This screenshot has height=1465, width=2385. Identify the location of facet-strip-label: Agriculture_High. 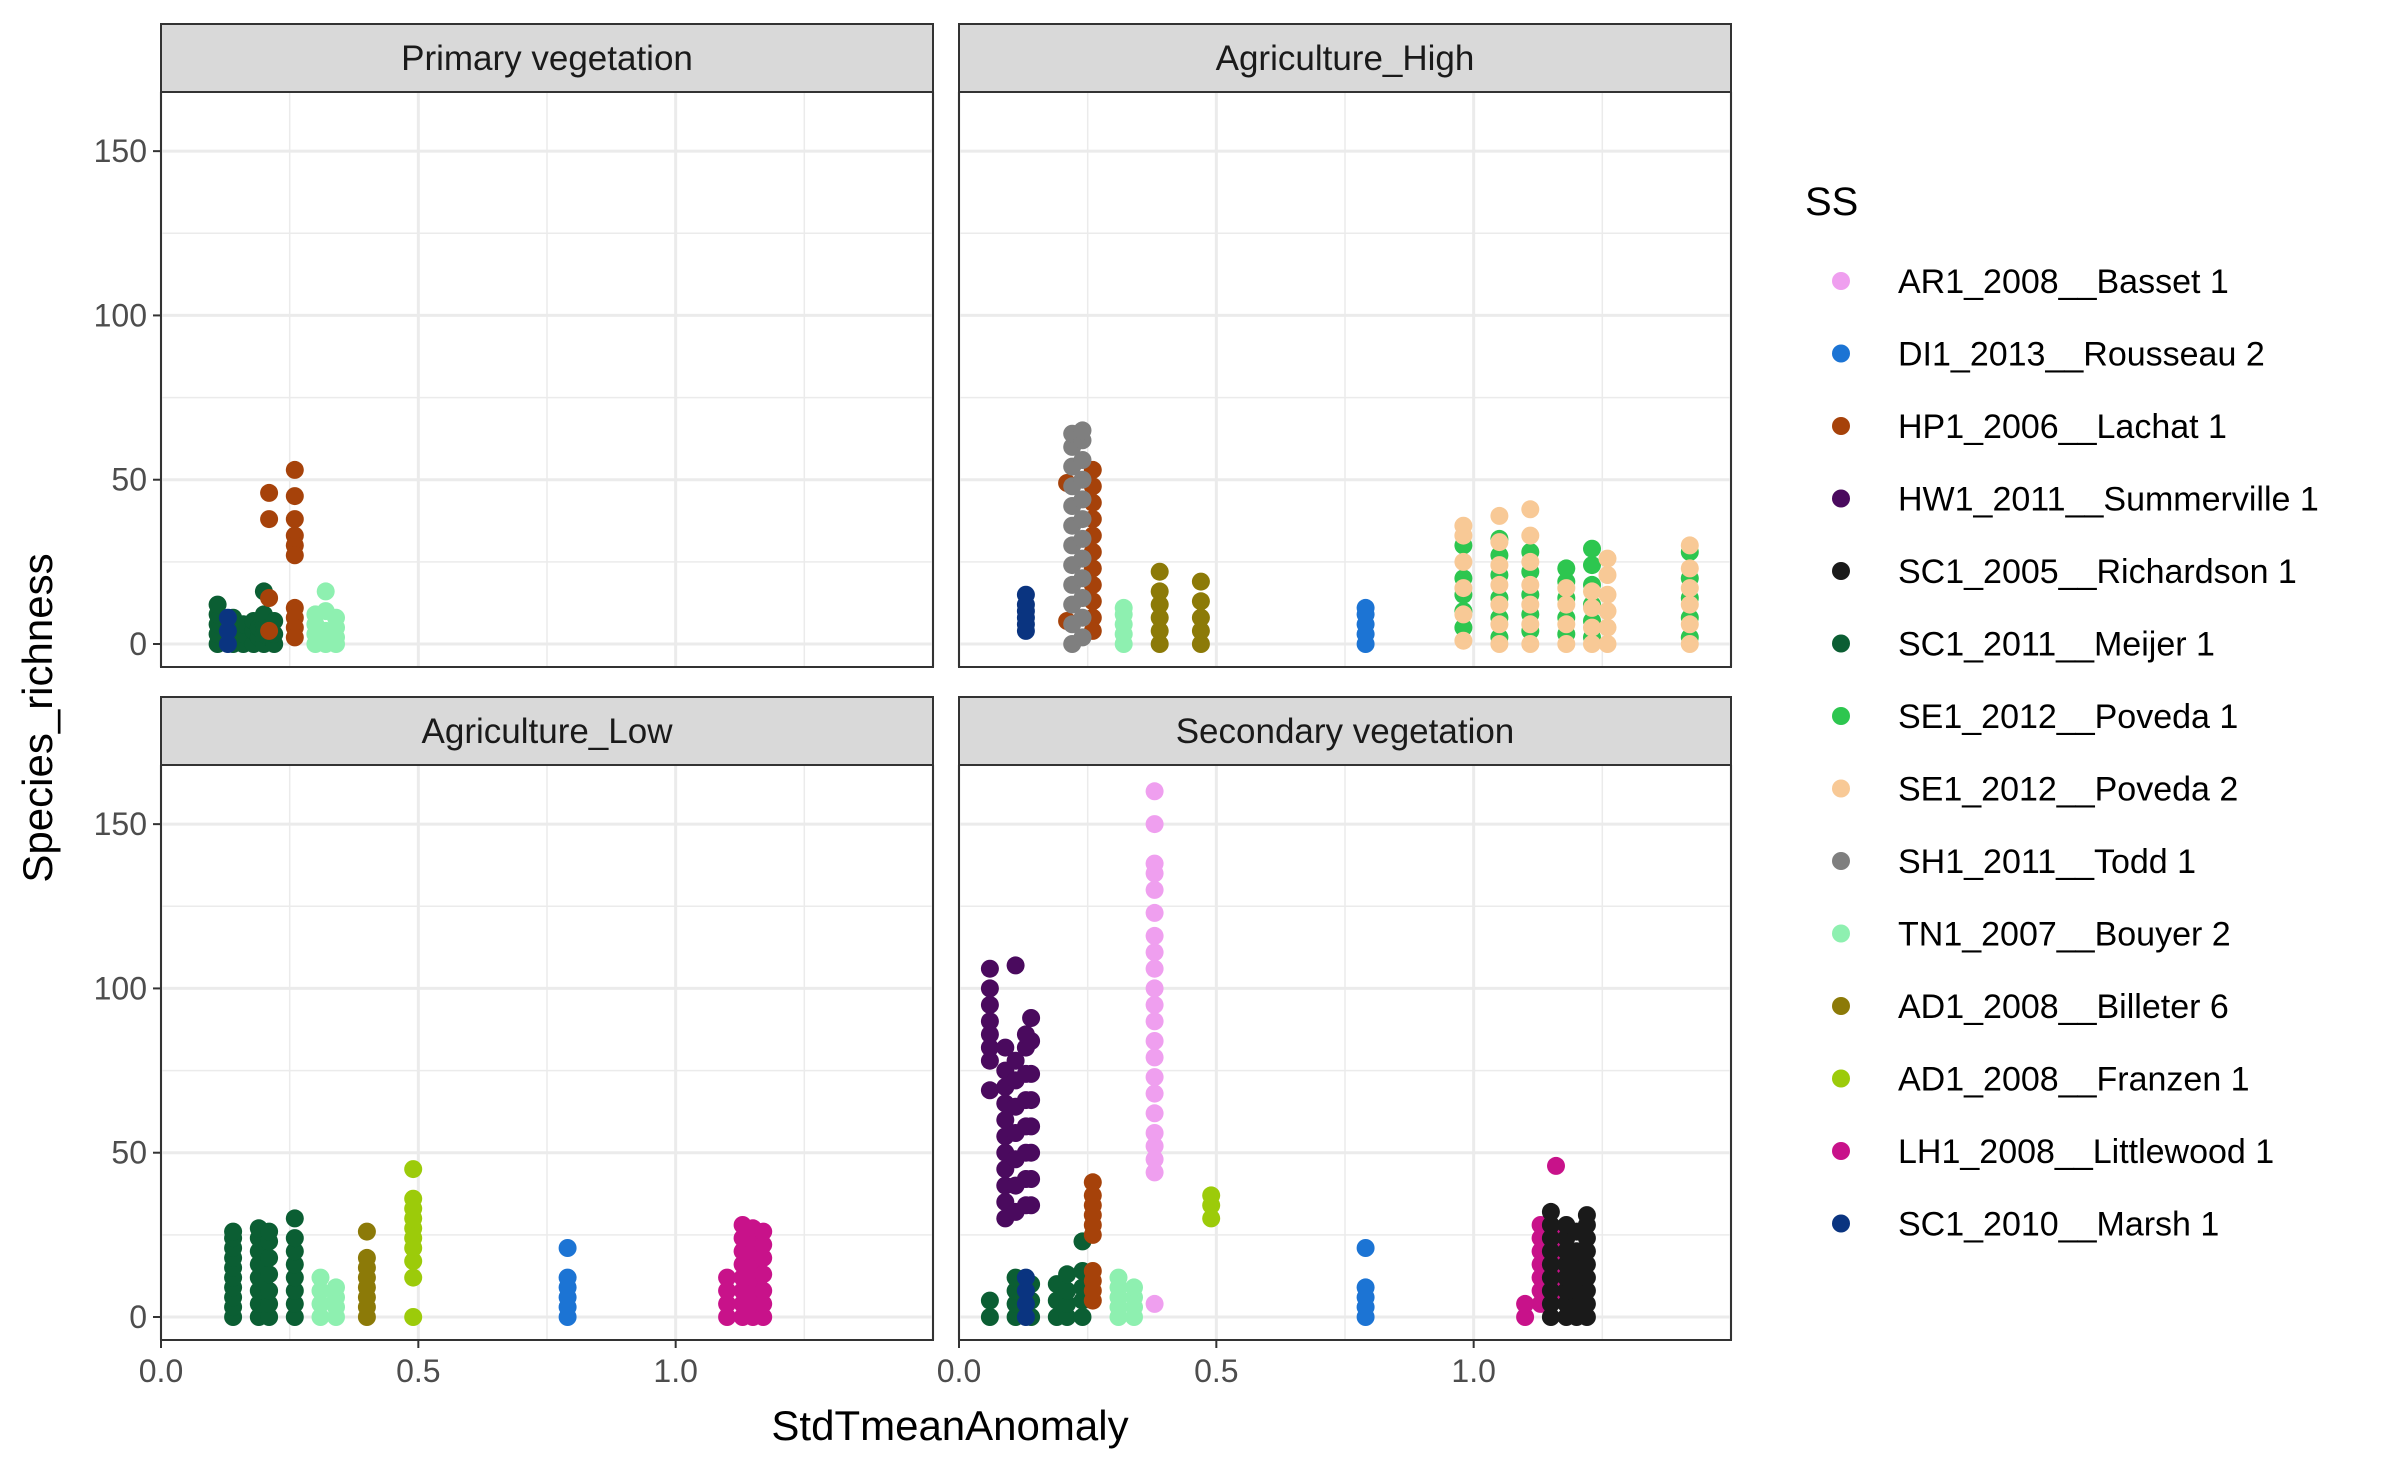
(1345, 58).